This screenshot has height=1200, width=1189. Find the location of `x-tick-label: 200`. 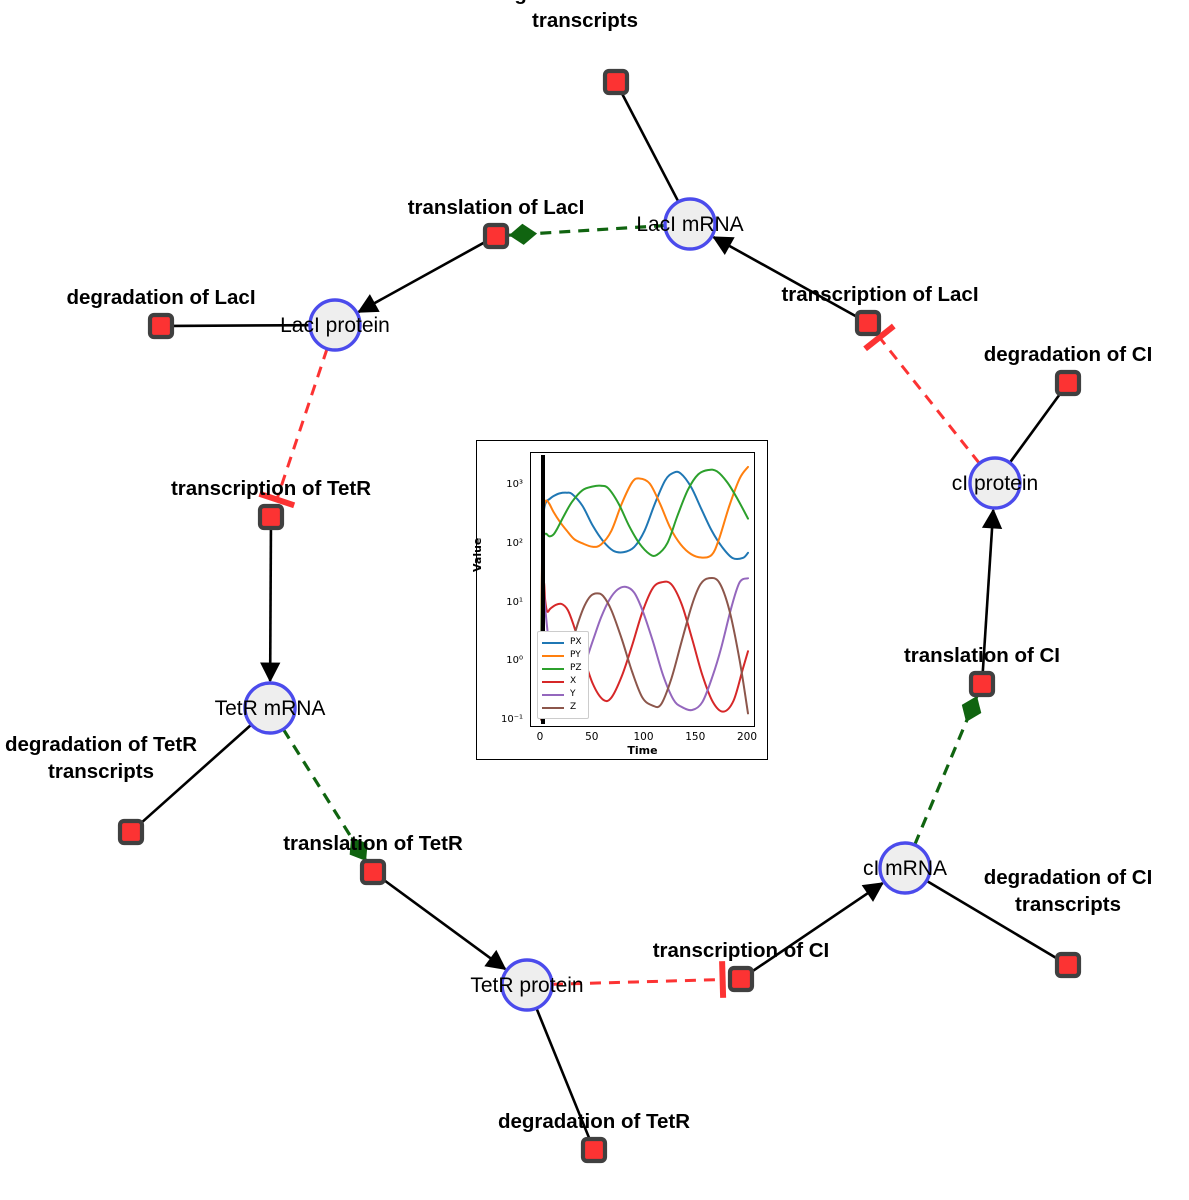

x-tick-label: 200 is located at coordinates (747, 737).